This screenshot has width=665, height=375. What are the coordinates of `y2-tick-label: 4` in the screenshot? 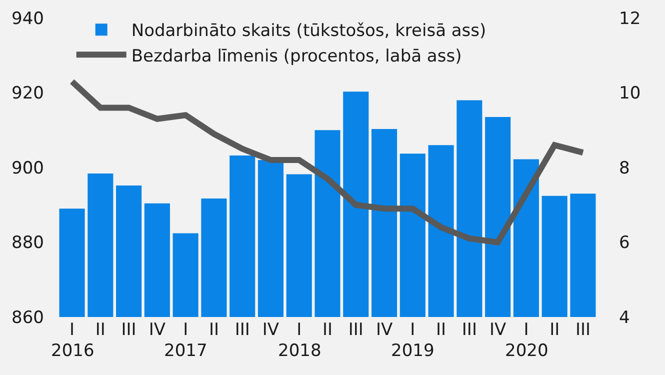 It's located at (624, 318).